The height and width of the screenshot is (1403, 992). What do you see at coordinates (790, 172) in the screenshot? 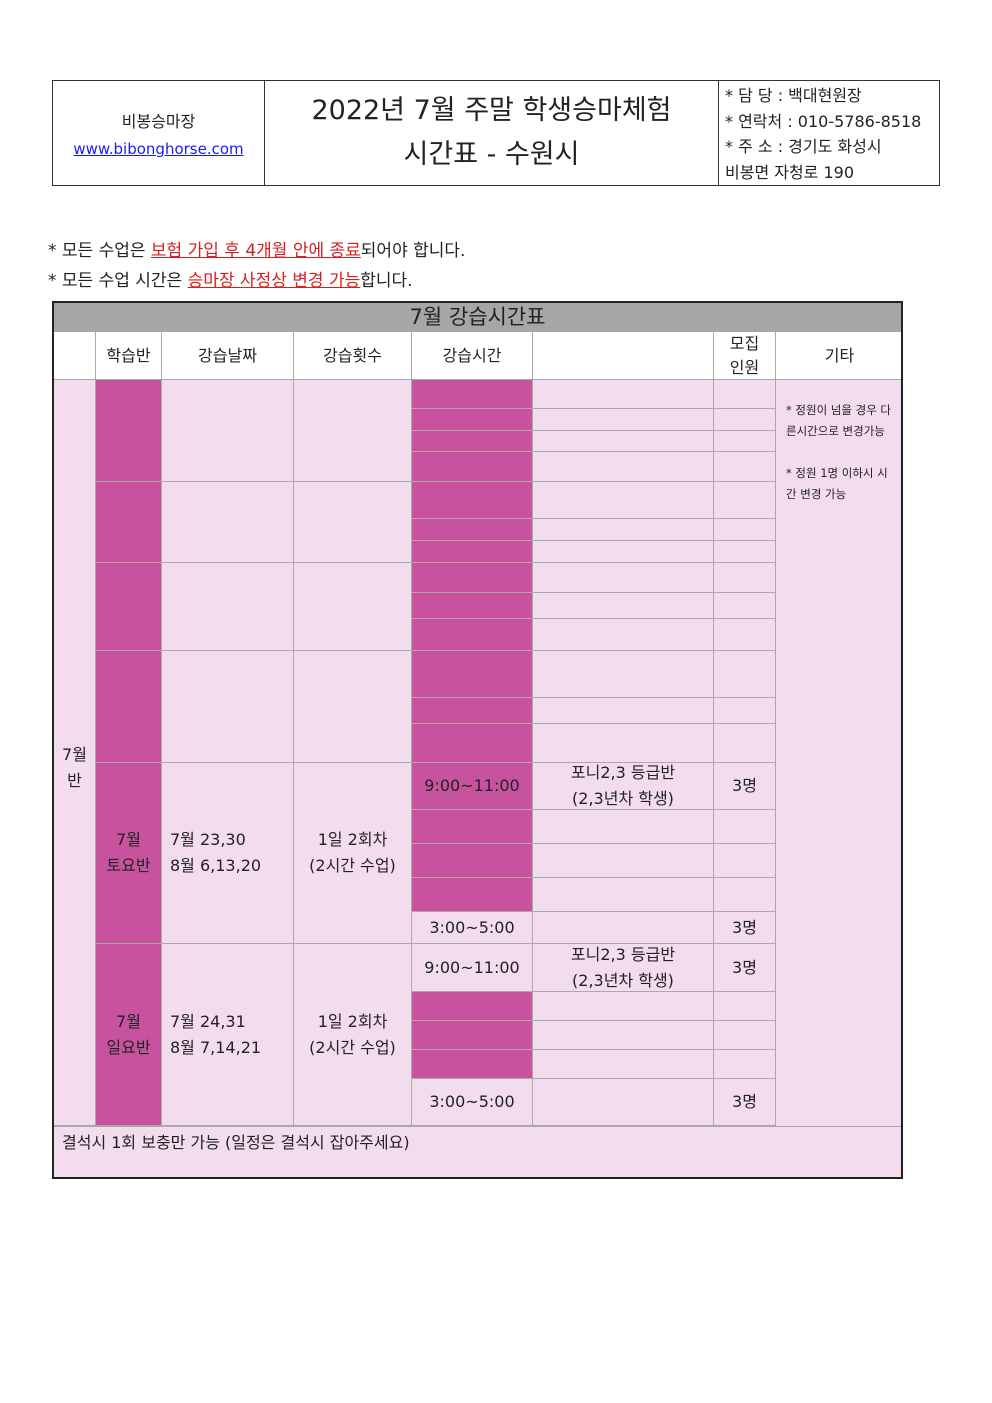
I see `contact-address-2: 비봉면 자청로 190` at bounding box center [790, 172].